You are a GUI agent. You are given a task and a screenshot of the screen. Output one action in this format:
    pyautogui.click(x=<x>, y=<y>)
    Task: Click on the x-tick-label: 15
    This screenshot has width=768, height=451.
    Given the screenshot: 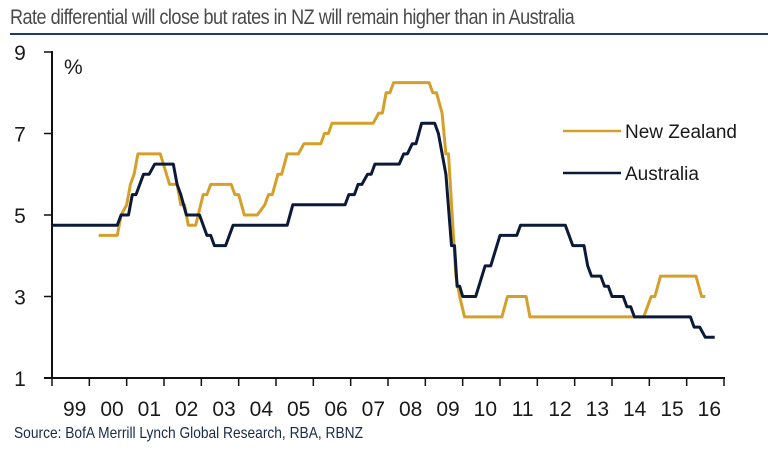 What is the action you would take?
    pyautogui.click(x=671, y=409)
    